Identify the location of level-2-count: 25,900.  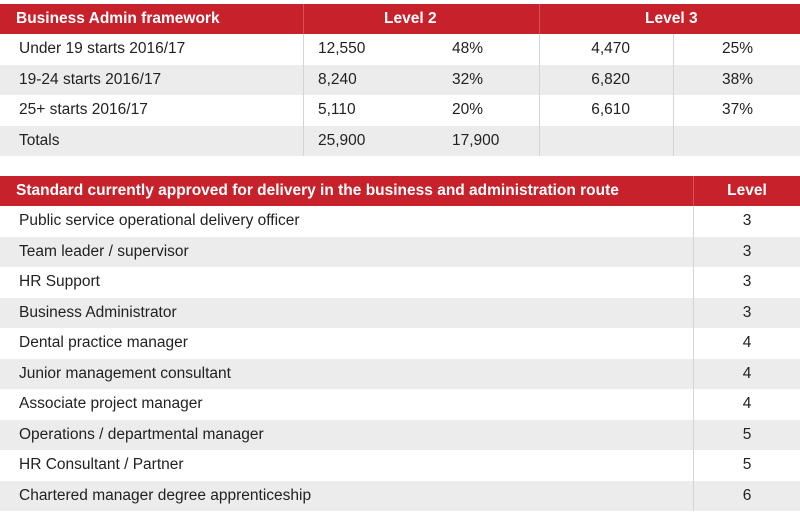
(367, 140).